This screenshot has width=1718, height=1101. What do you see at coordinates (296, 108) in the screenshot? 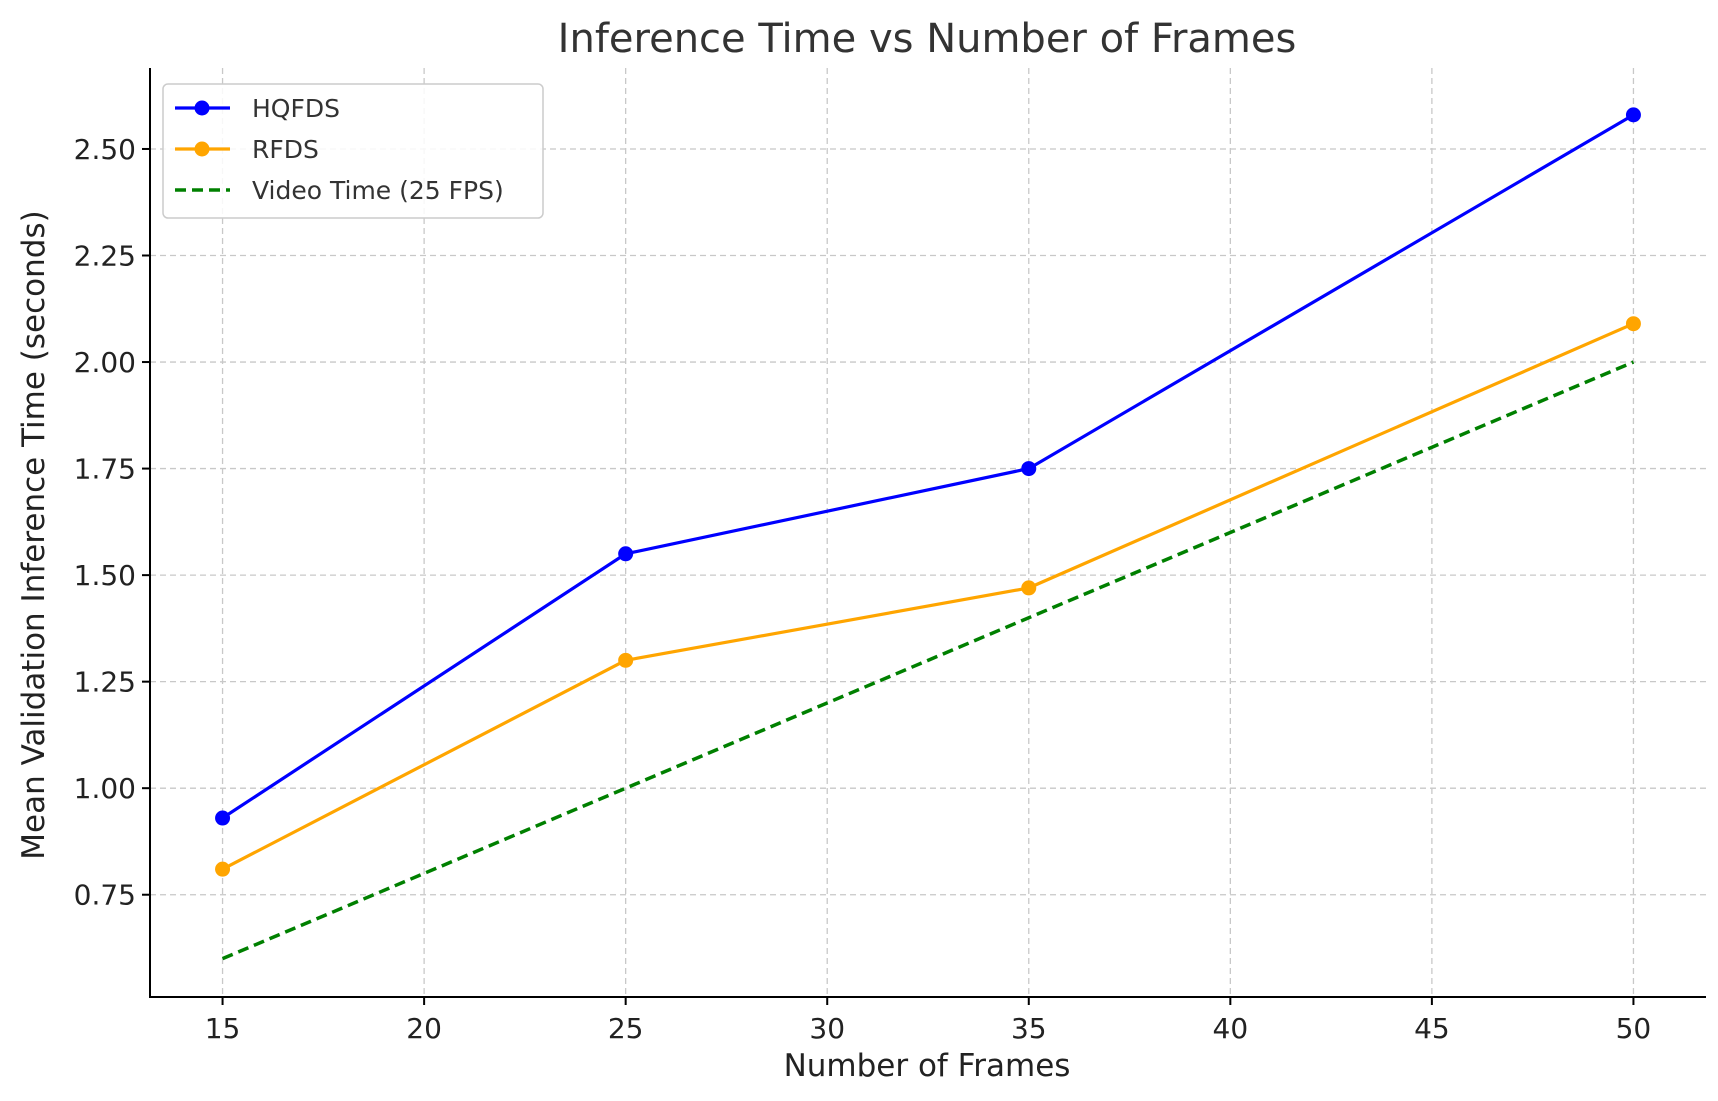
I see `legend-label: HQFDS` at bounding box center [296, 108].